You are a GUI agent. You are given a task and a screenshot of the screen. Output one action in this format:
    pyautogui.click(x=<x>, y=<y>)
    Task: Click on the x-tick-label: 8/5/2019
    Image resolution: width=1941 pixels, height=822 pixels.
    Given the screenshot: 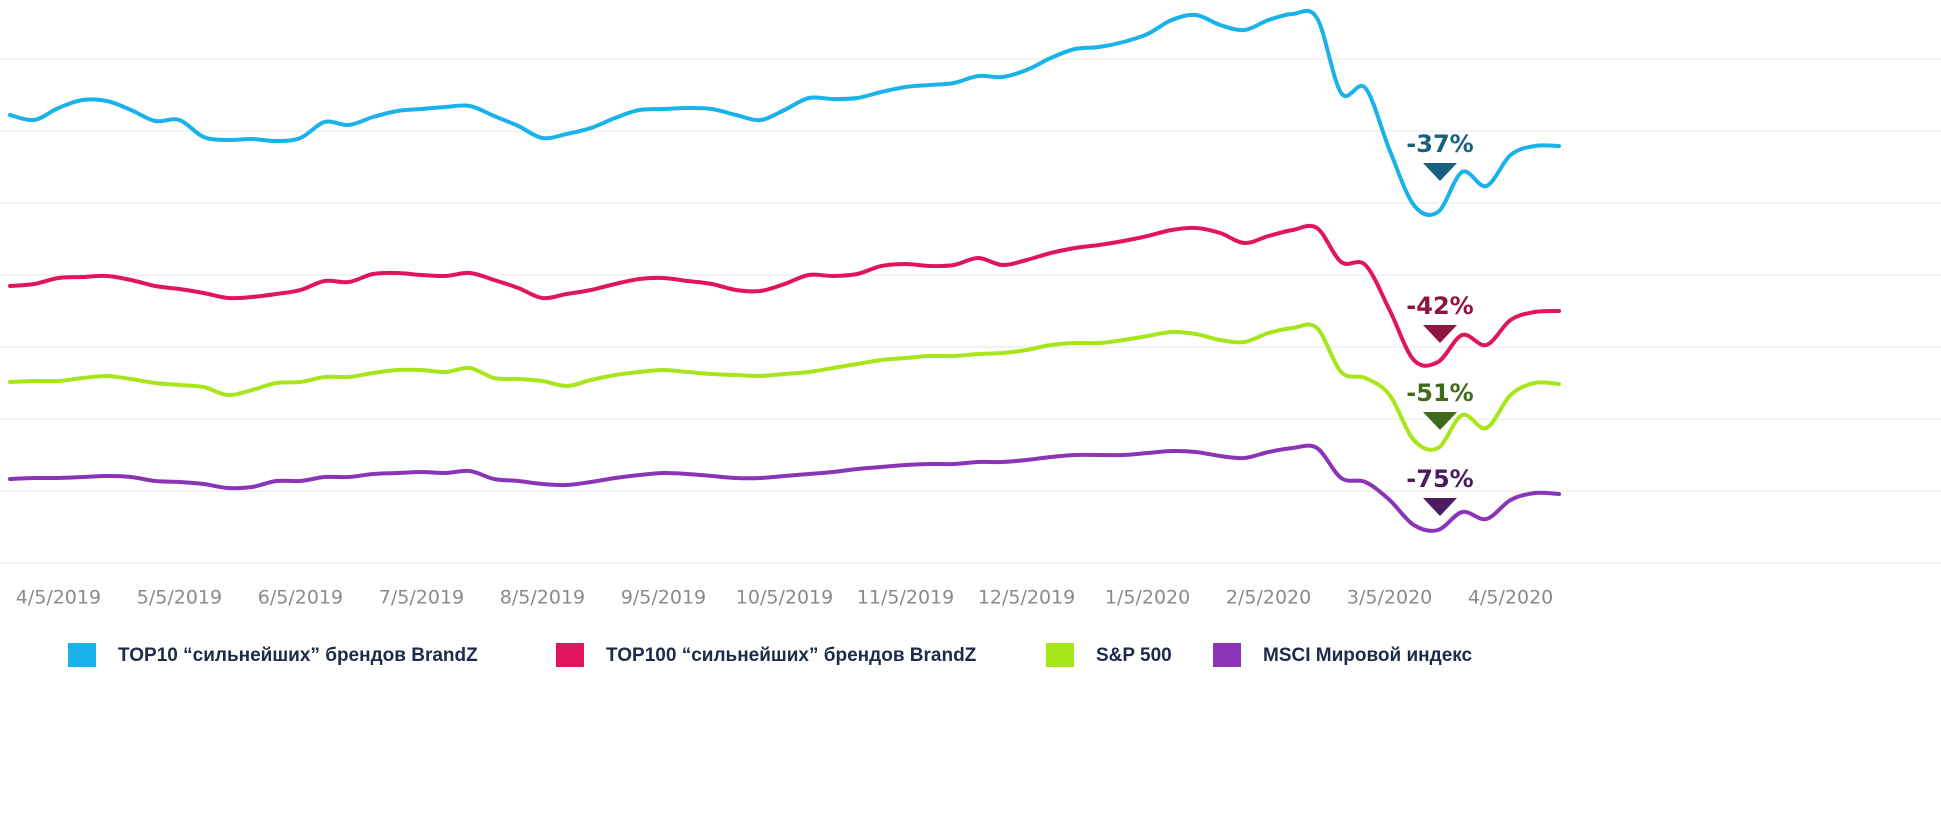 What is the action you would take?
    pyautogui.click(x=542, y=598)
    